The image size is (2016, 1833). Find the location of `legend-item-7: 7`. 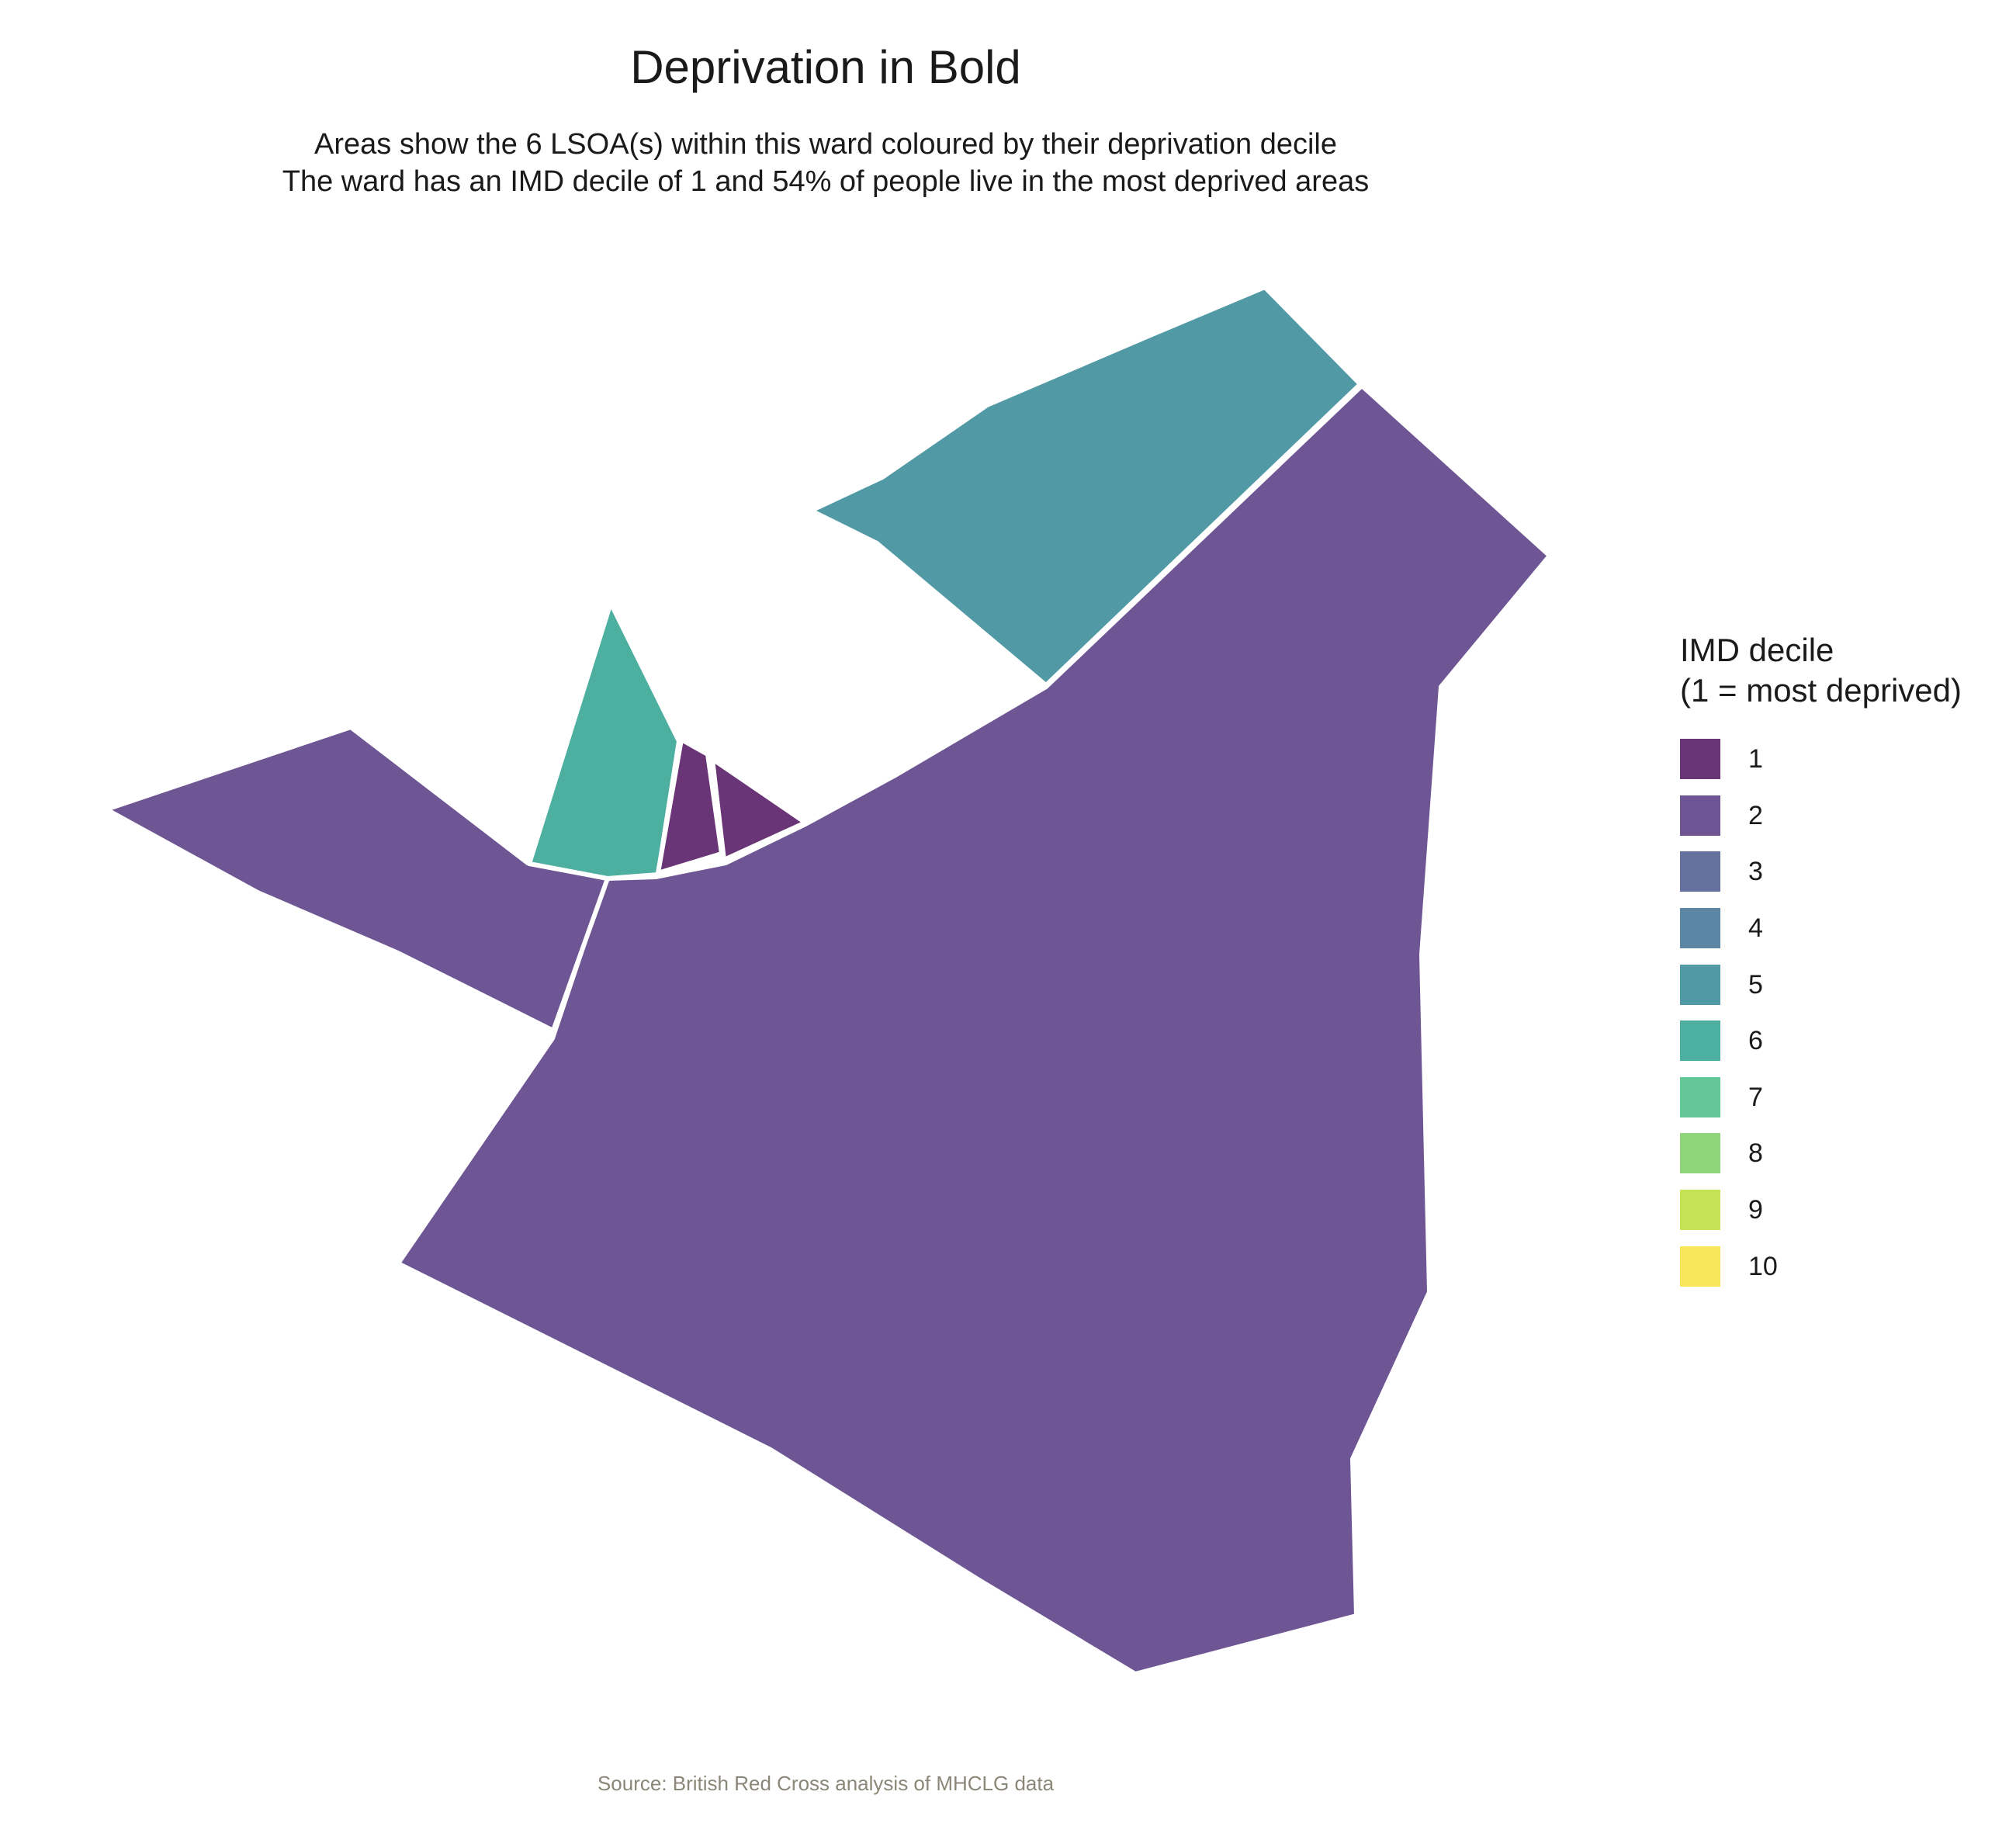

legend-item-7: 7 is located at coordinates (1835, 1097).